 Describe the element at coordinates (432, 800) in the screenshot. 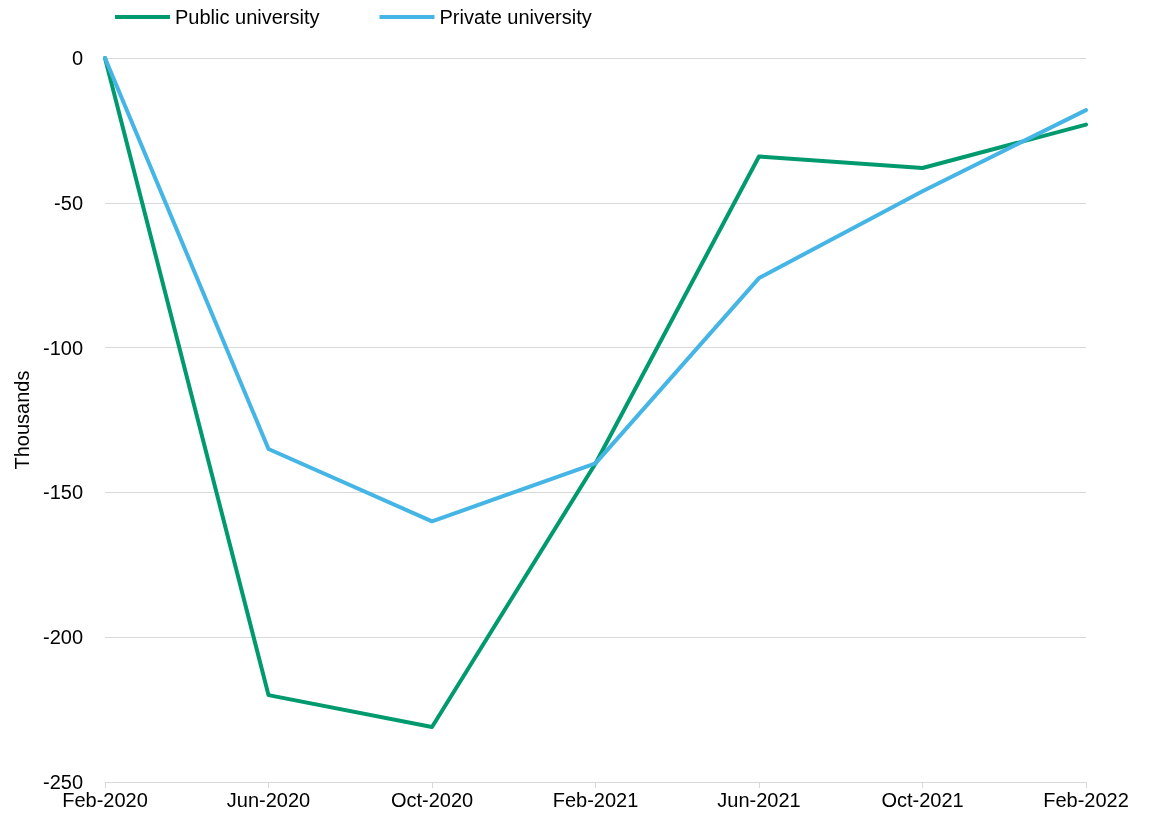

I see `x-tick-label: Oct-2020` at that location.